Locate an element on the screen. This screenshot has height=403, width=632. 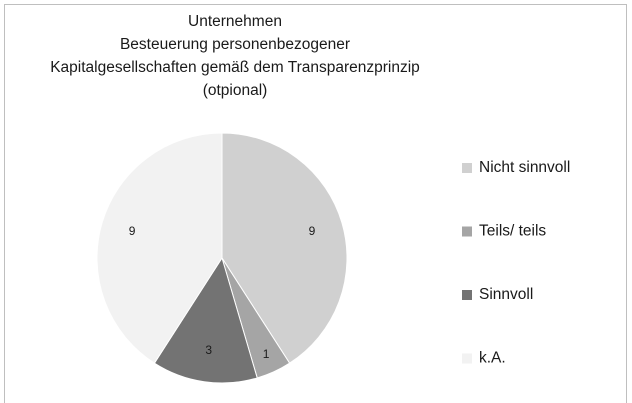
legend-label: k.A. is located at coordinates (492, 358).